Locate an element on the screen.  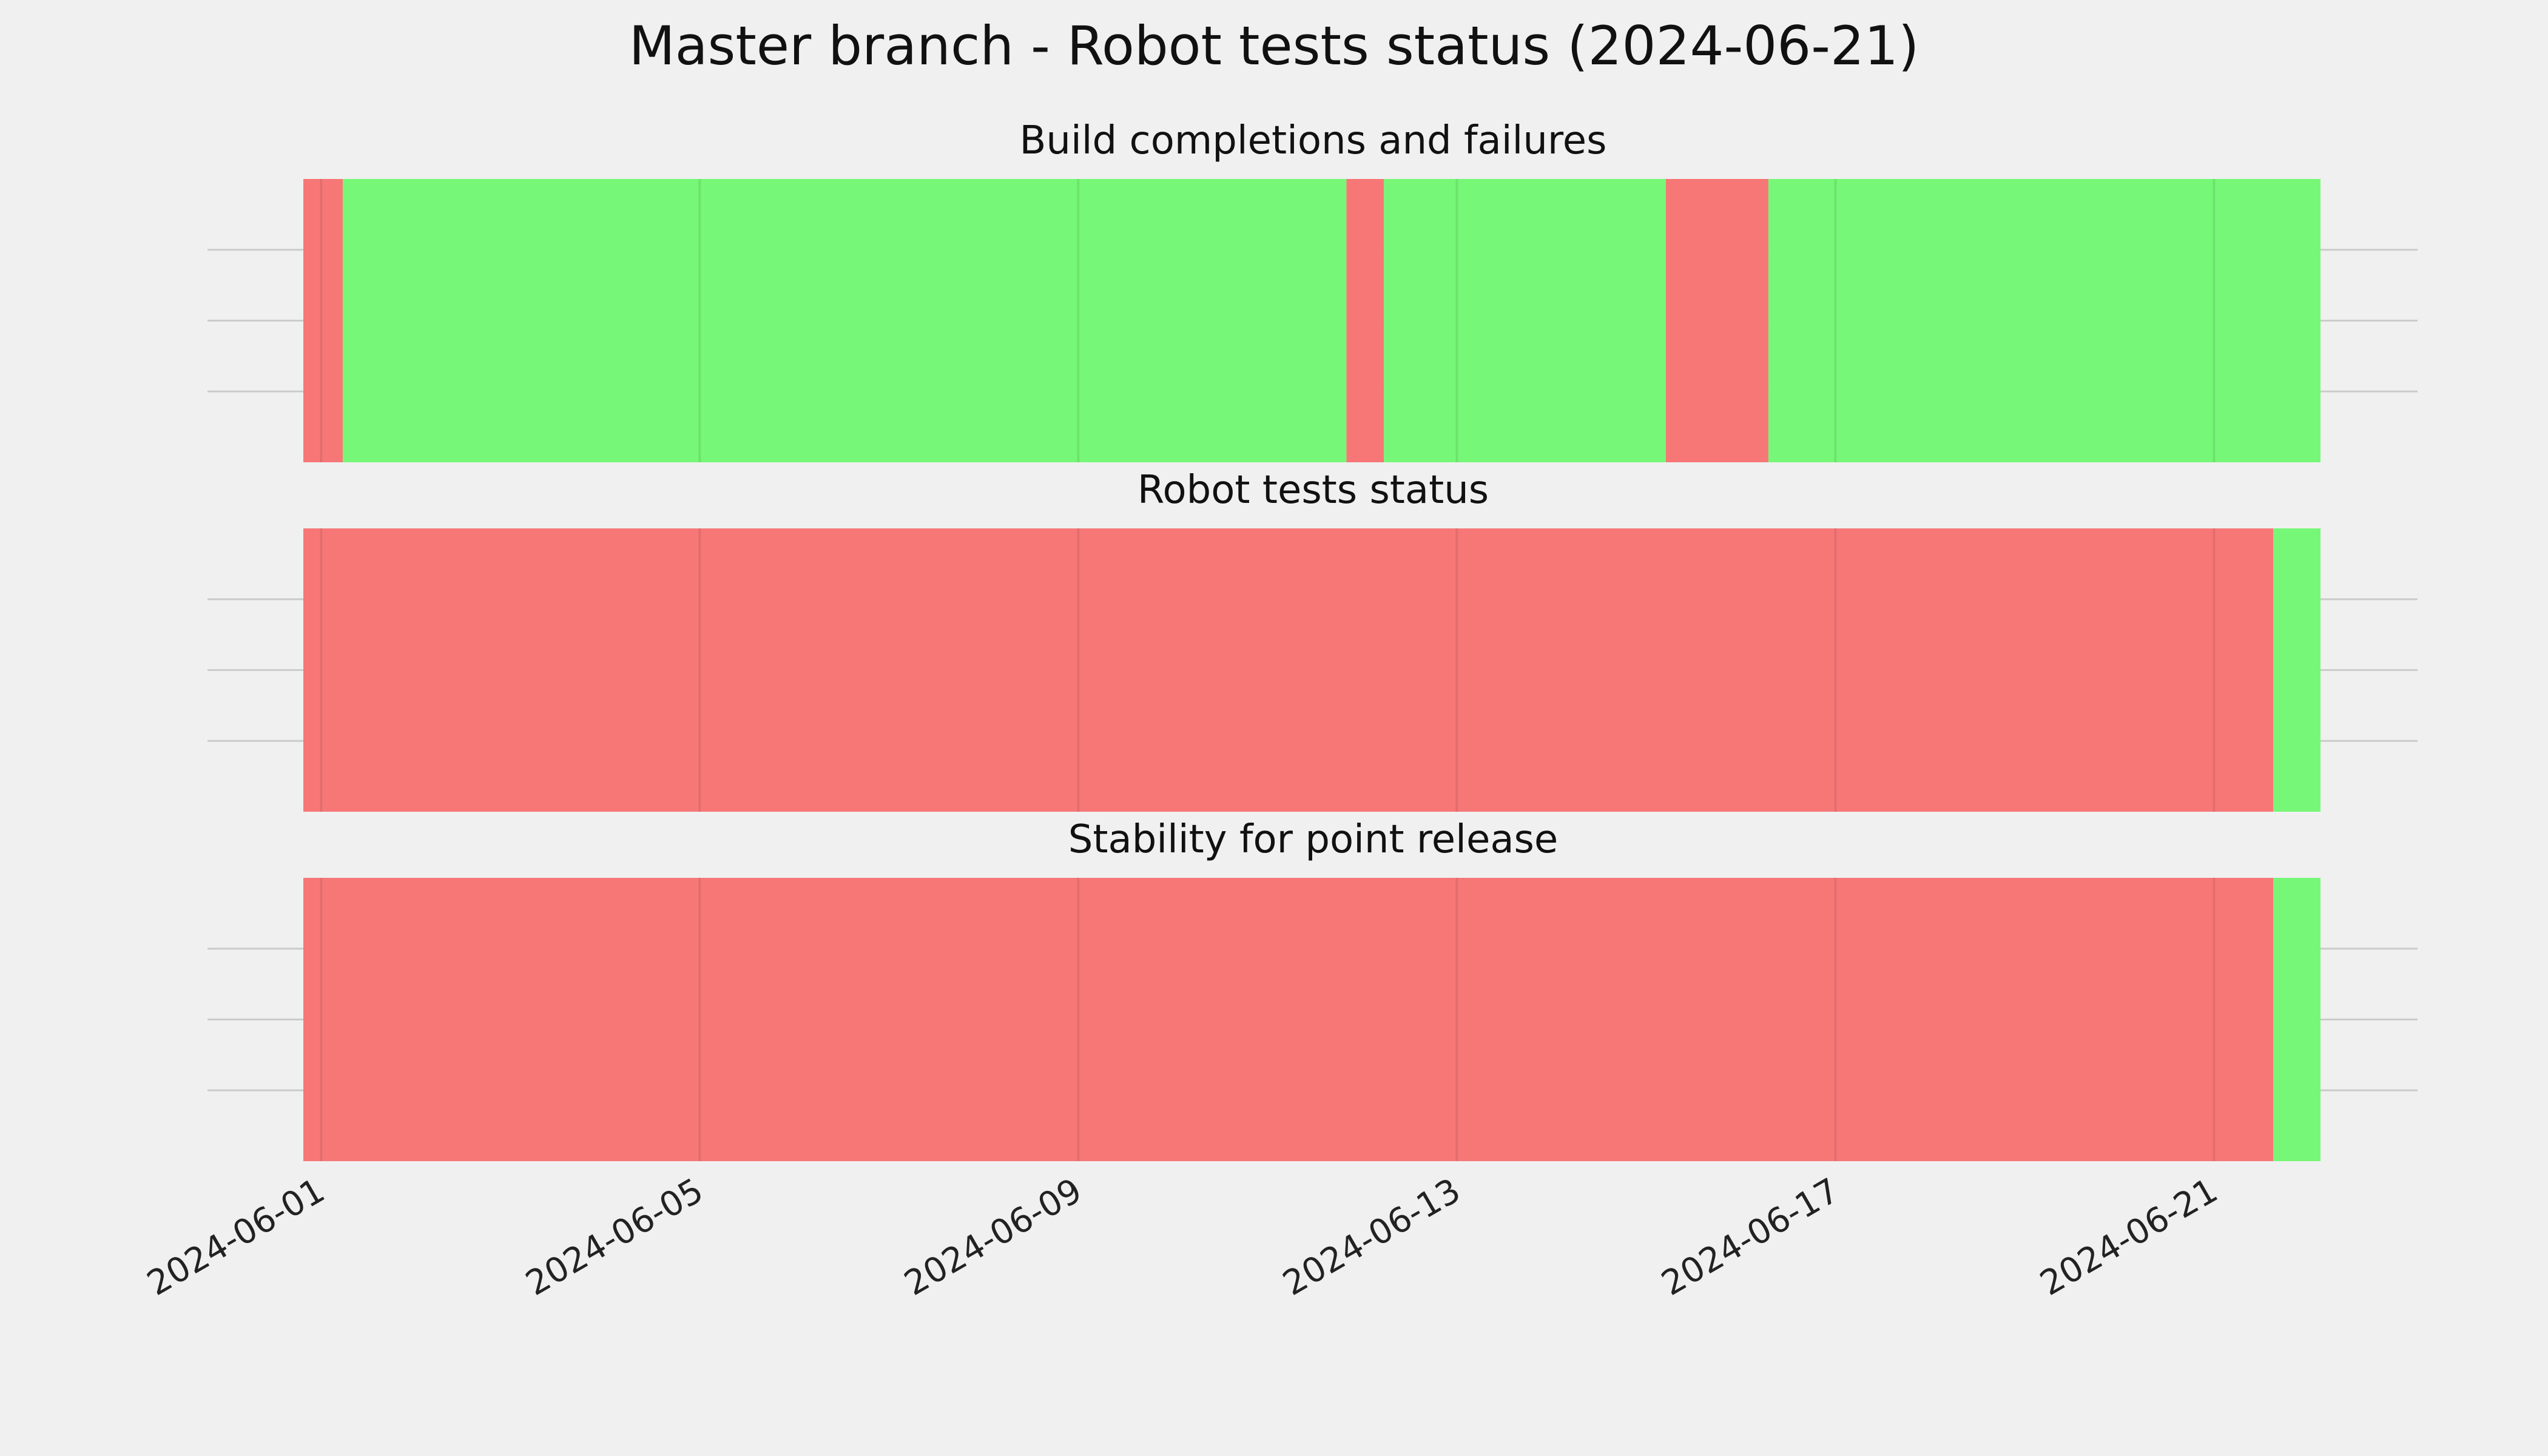
panel-title: Stability for point release is located at coordinates (1313, 839).